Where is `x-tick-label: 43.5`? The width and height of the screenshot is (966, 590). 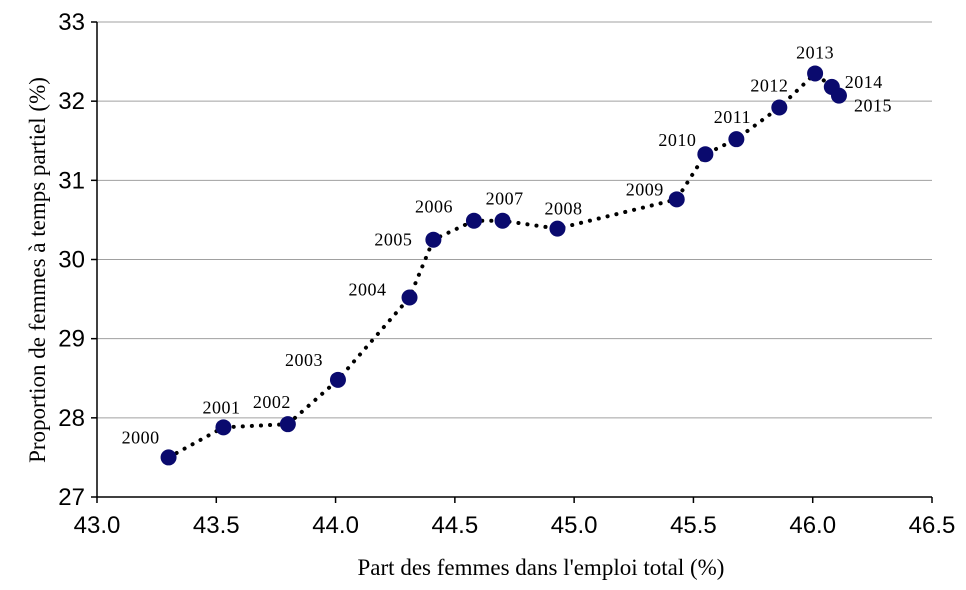
x-tick-label: 43.5 is located at coordinates (216, 525).